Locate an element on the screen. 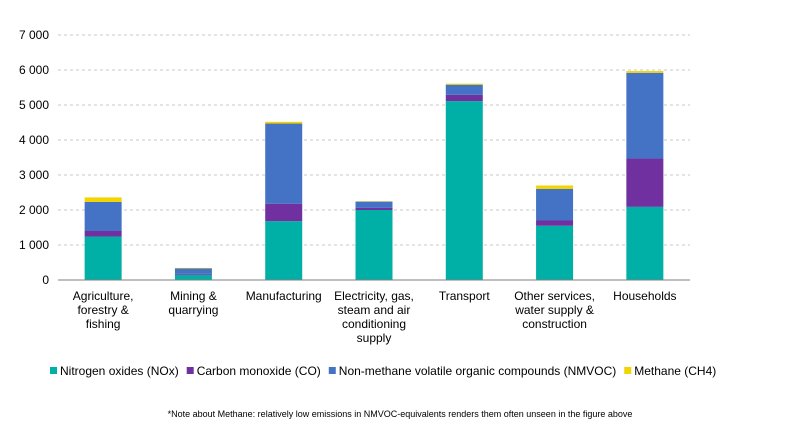 The image size is (800, 429). y-tick-label: 0 is located at coordinates (45, 280).